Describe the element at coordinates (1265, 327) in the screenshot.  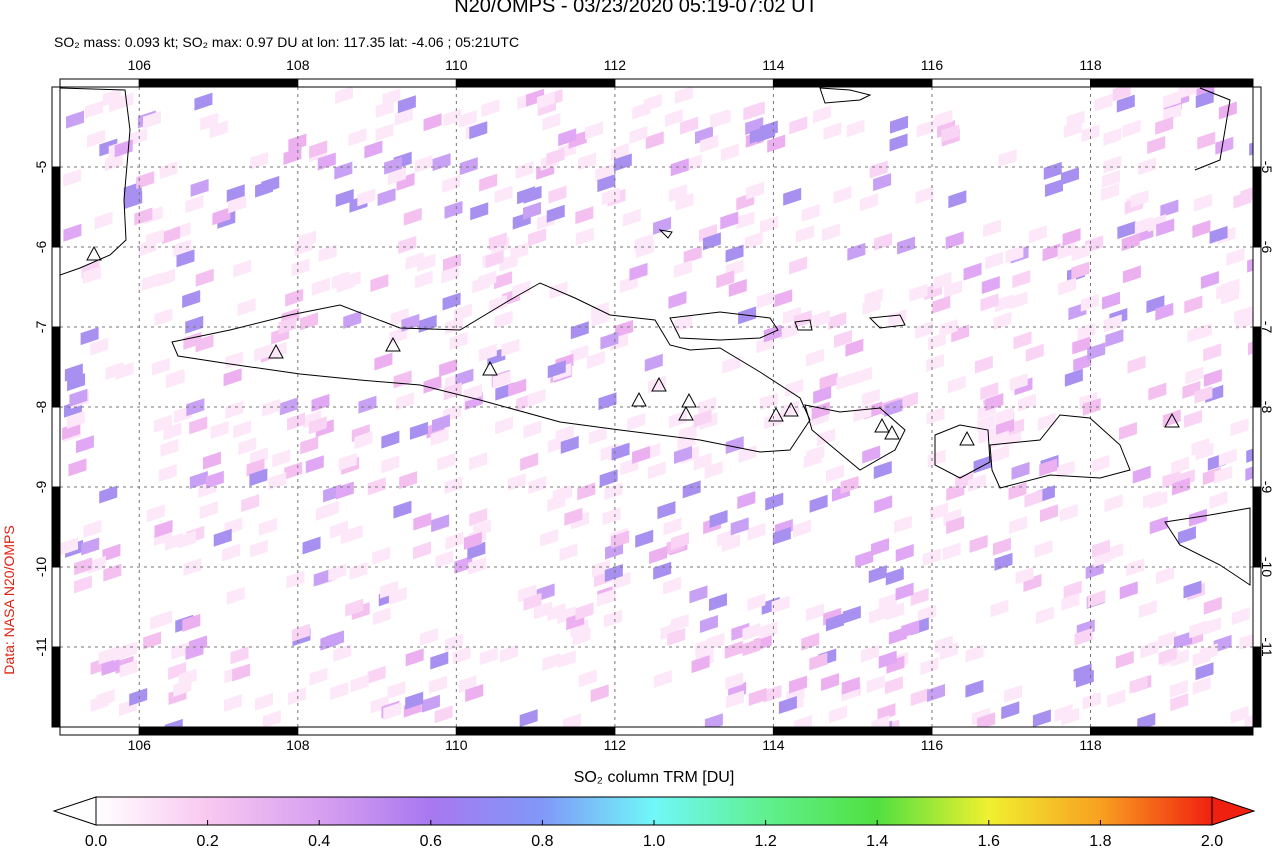
I see `y-tick-label-right: -7` at that location.